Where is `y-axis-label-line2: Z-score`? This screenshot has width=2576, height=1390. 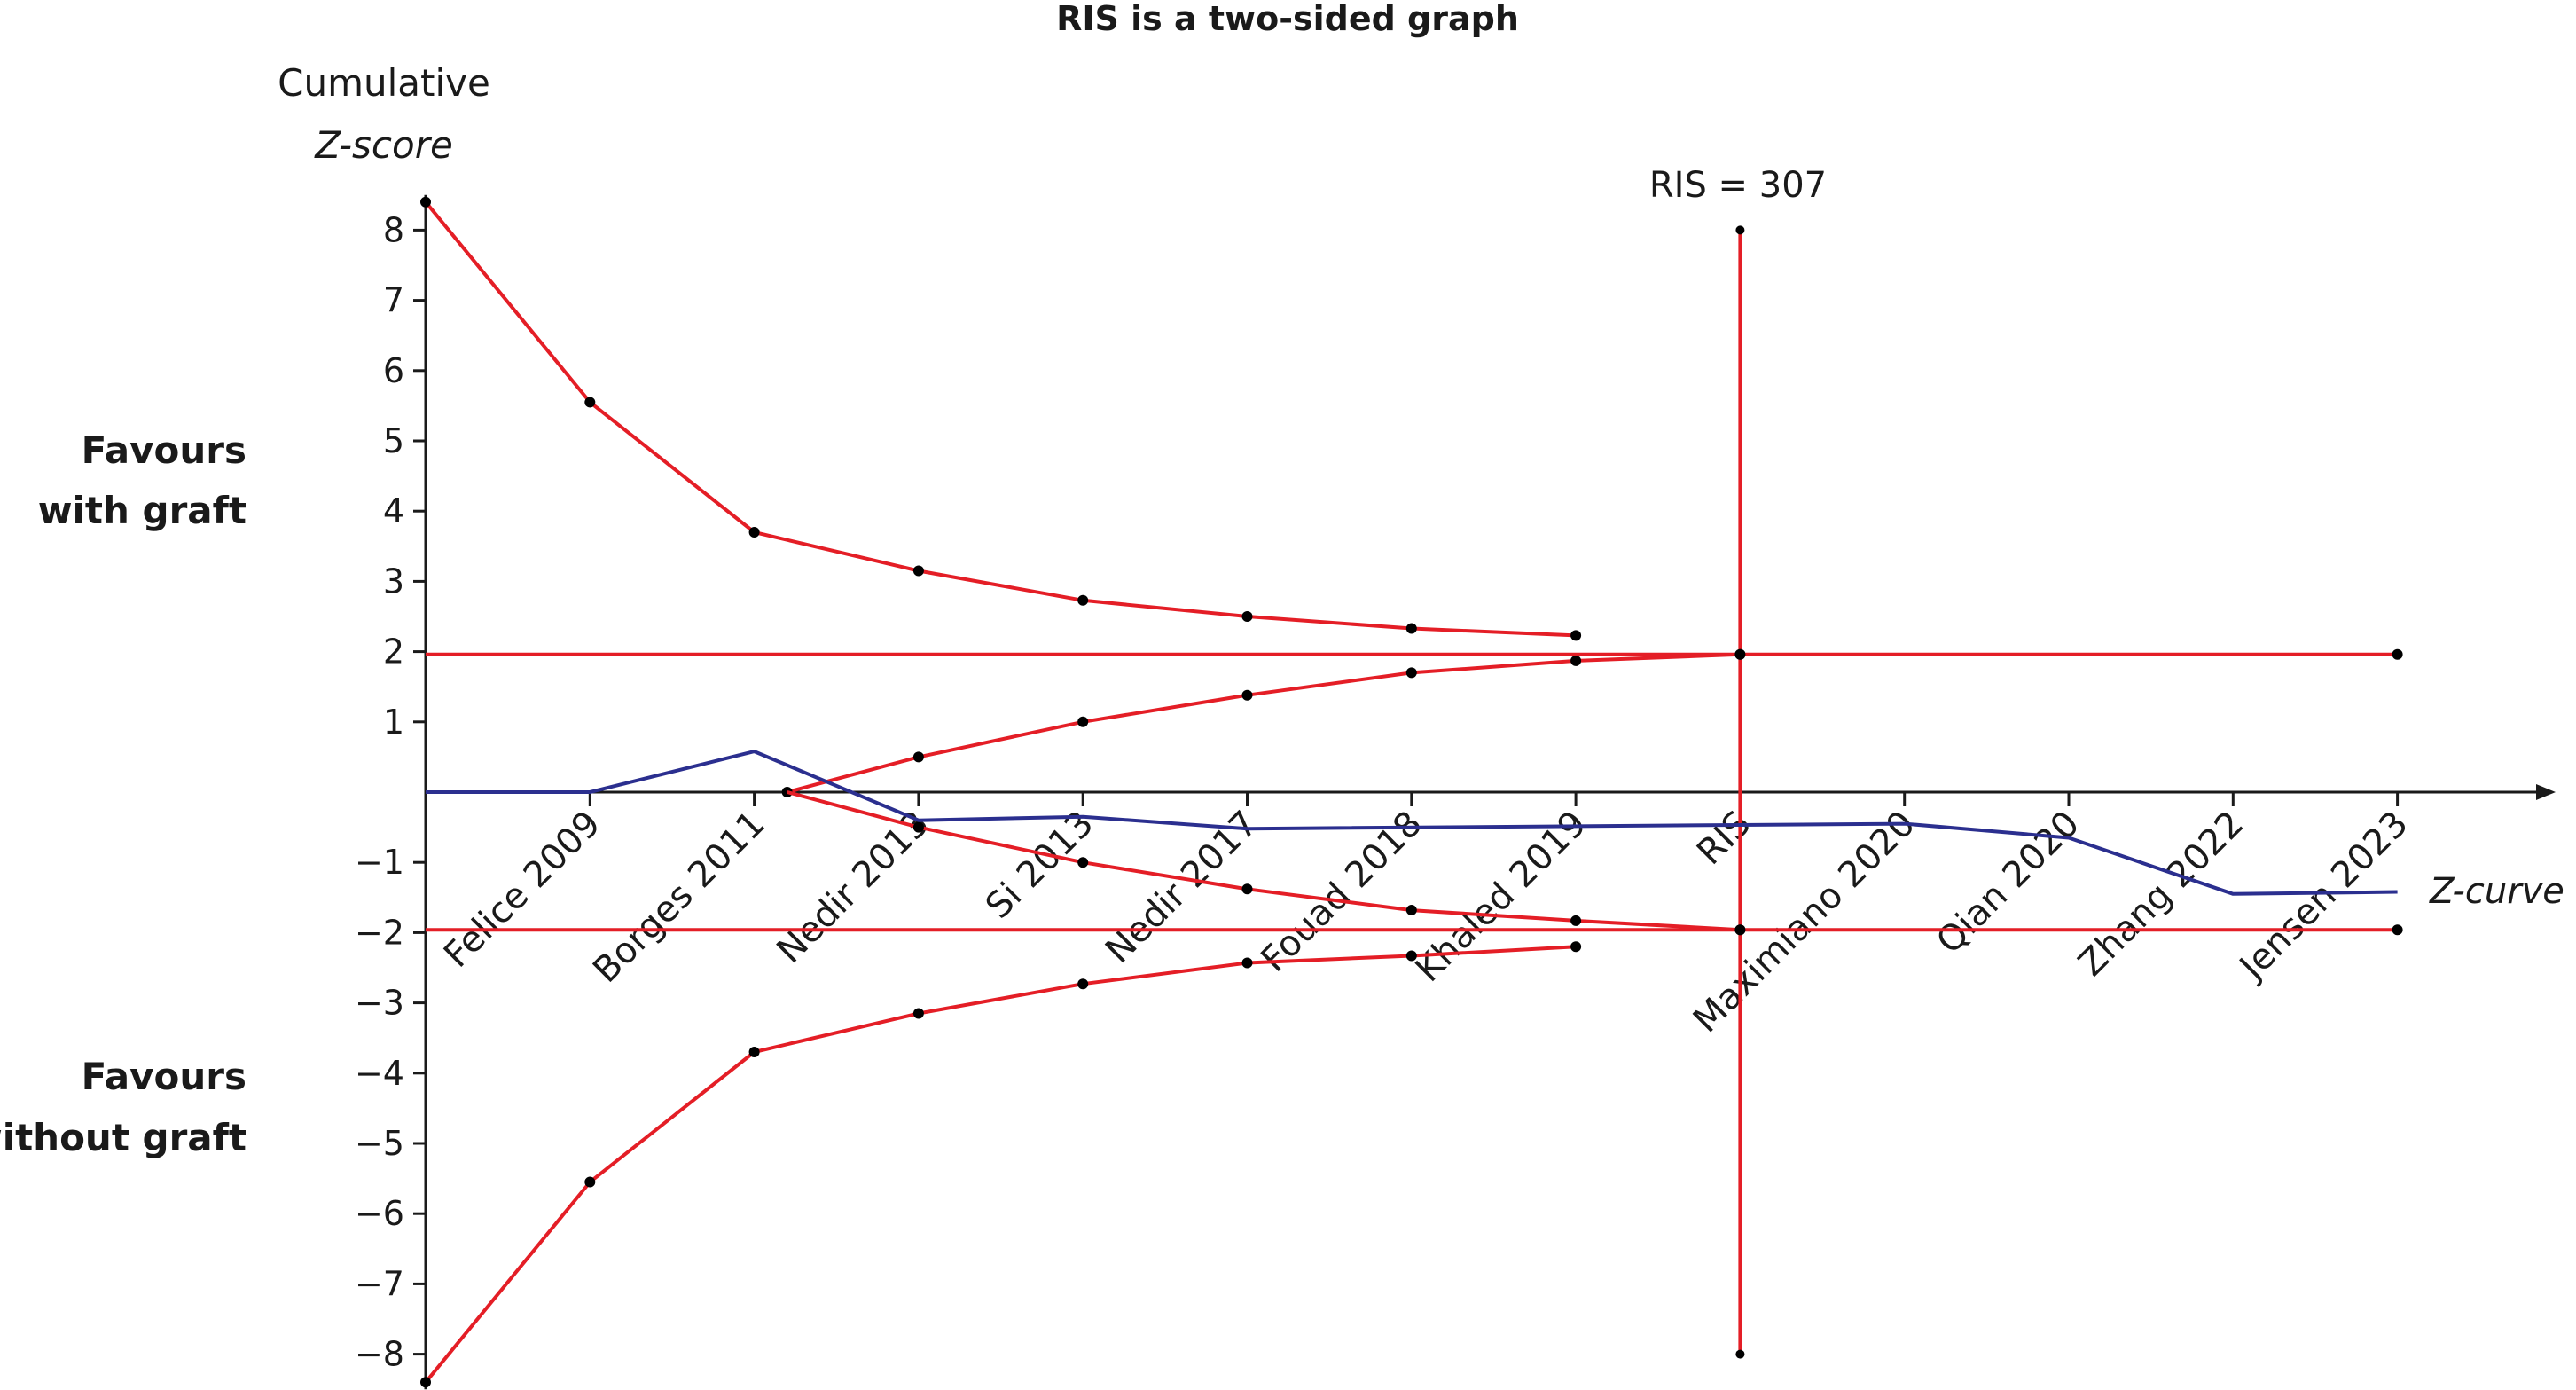 y-axis-label-line2: Z-score is located at coordinates (383, 145).